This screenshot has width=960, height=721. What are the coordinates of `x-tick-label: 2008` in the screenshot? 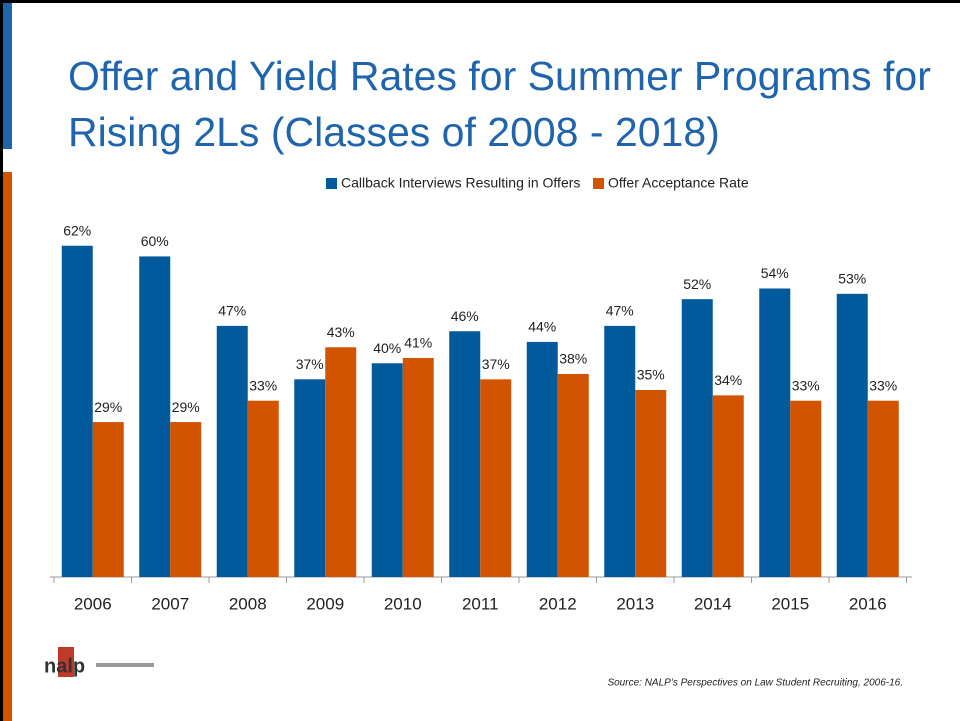 It's located at (248, 603).